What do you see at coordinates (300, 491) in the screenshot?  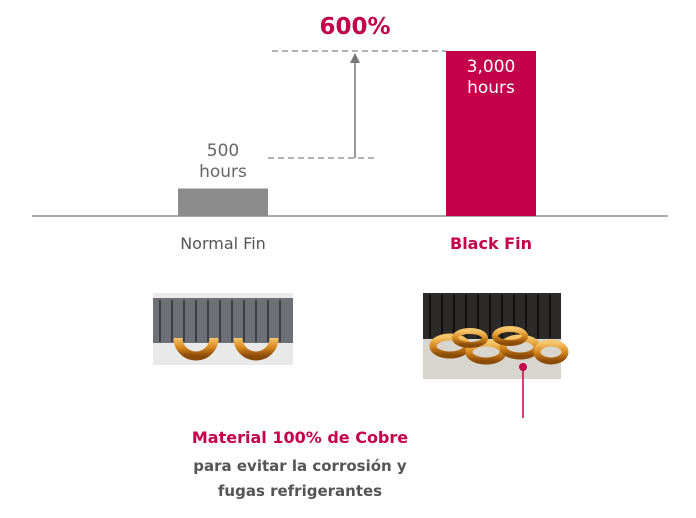 I see `callout-text: fugas refrigerantes` at bounding box center [300, 491].